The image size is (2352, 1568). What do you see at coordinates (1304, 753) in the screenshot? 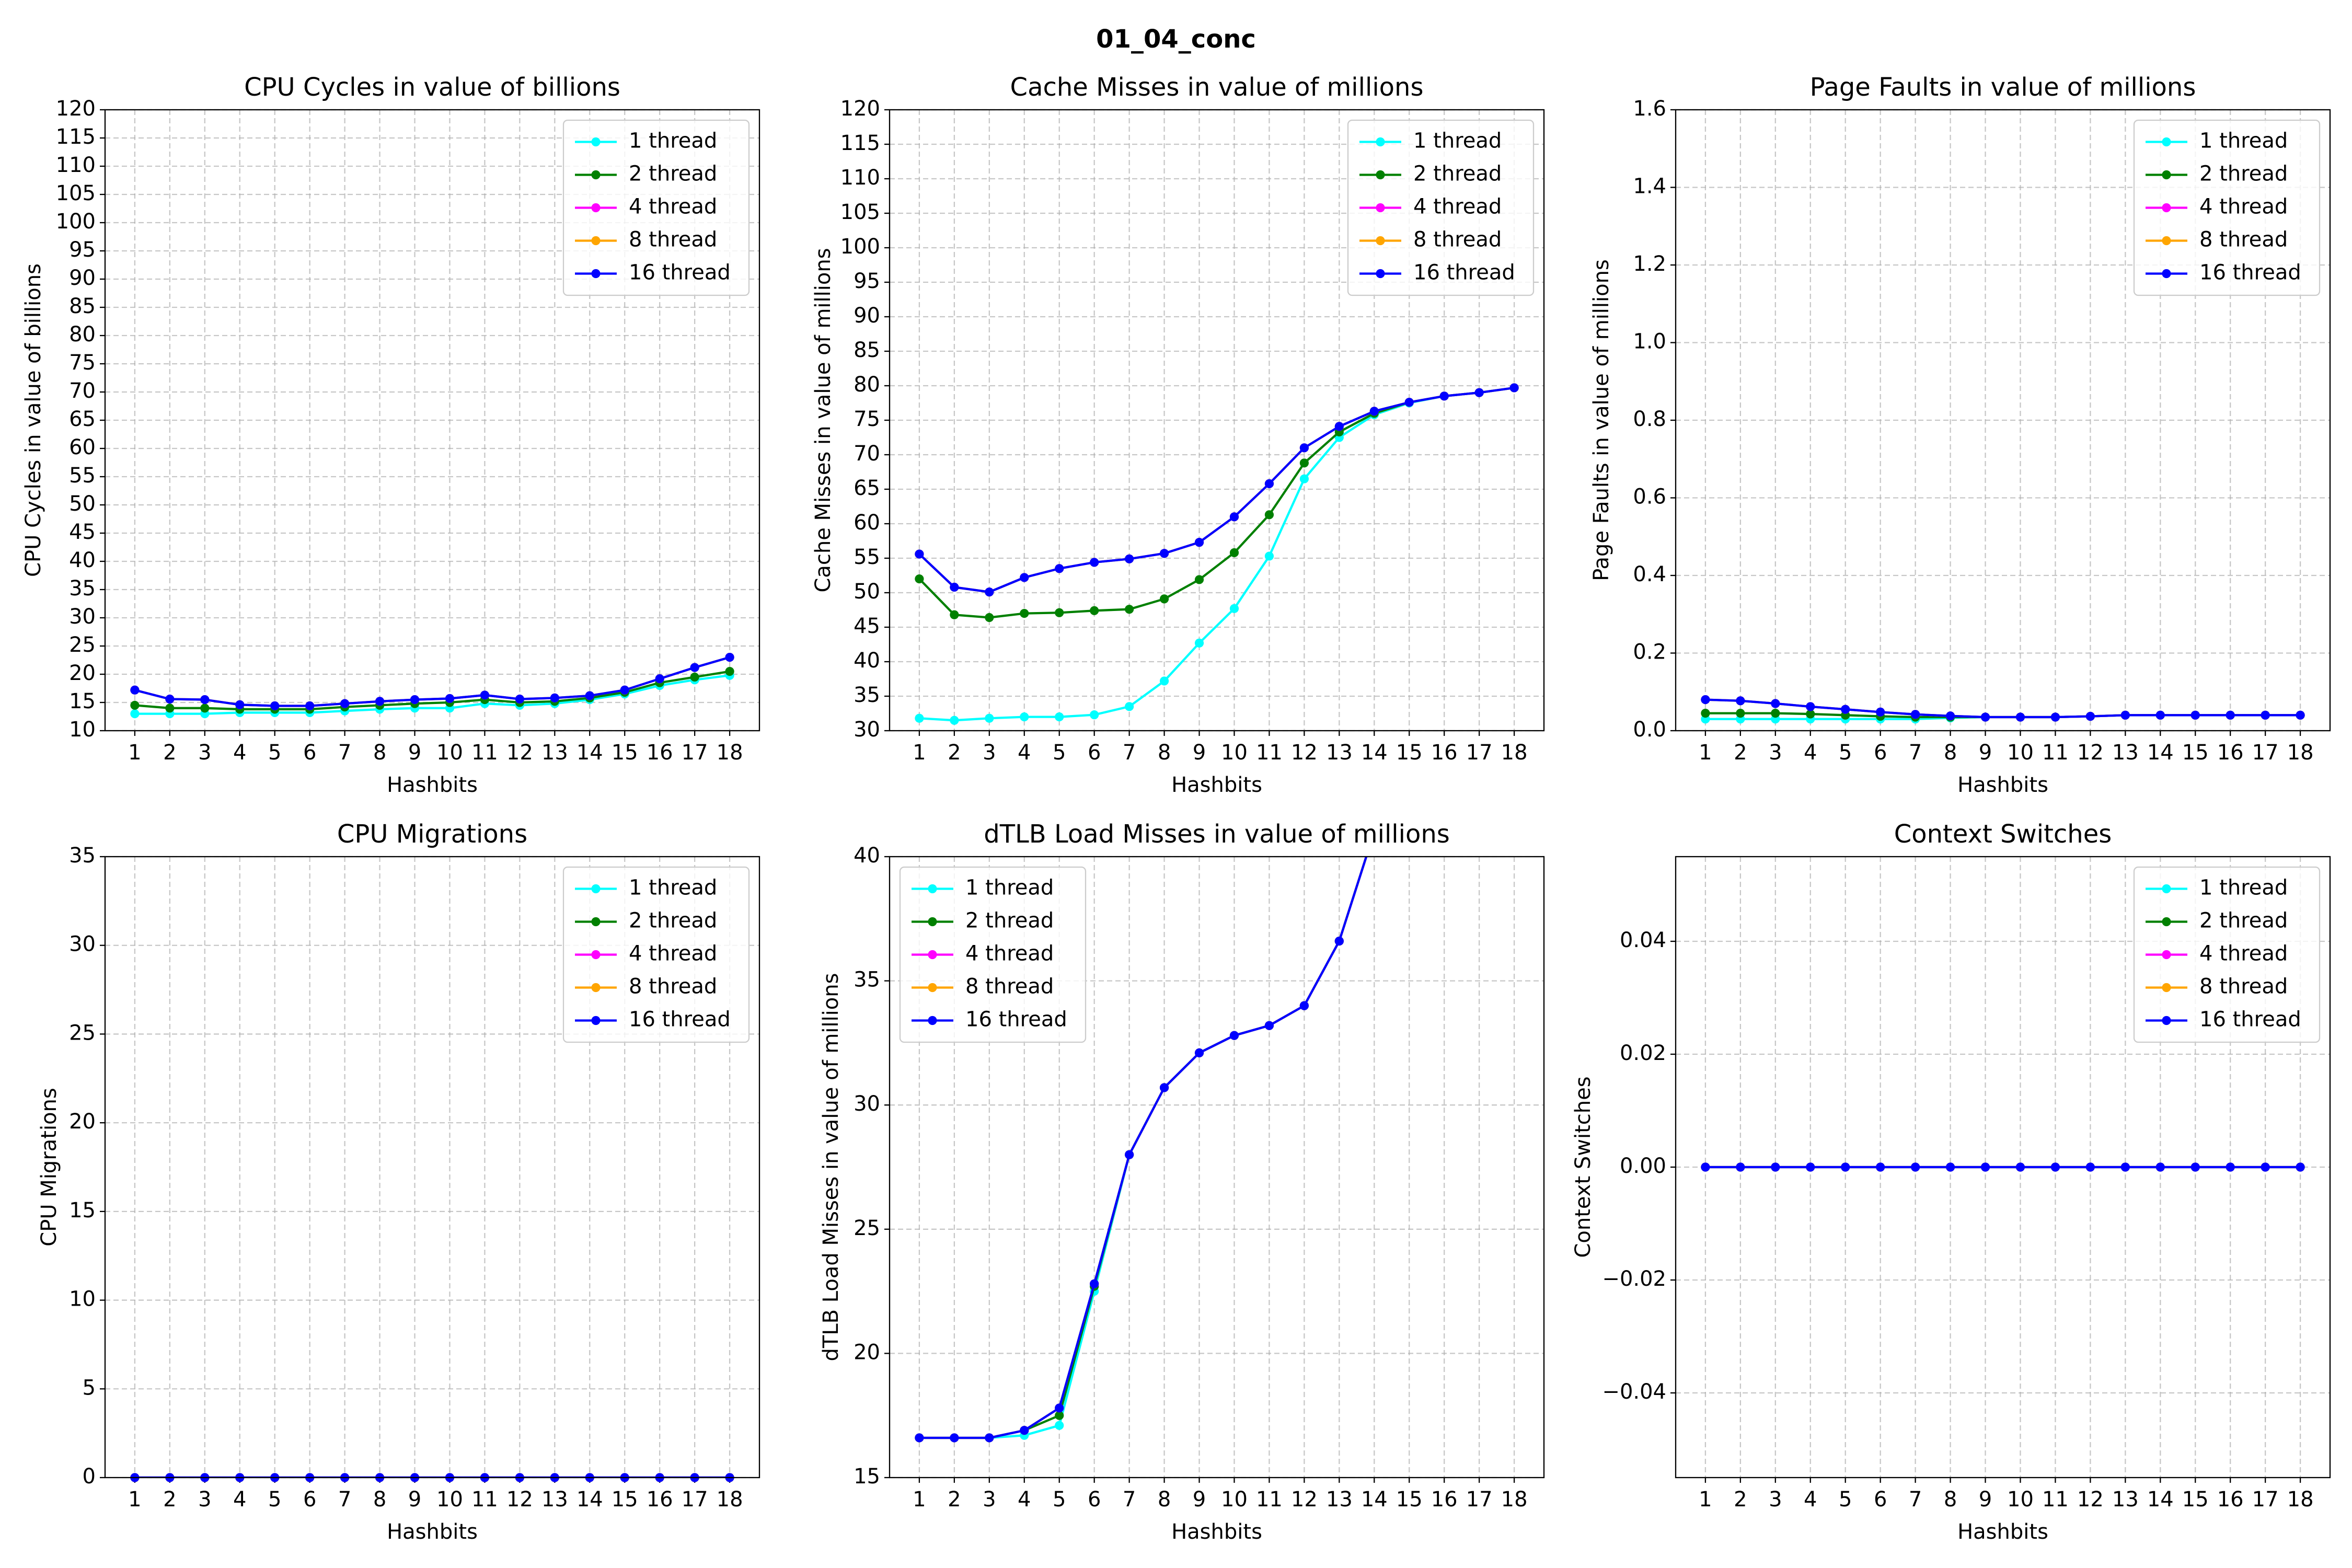
I see `x-tick-label: 12` at bounding box center [1304, 753].